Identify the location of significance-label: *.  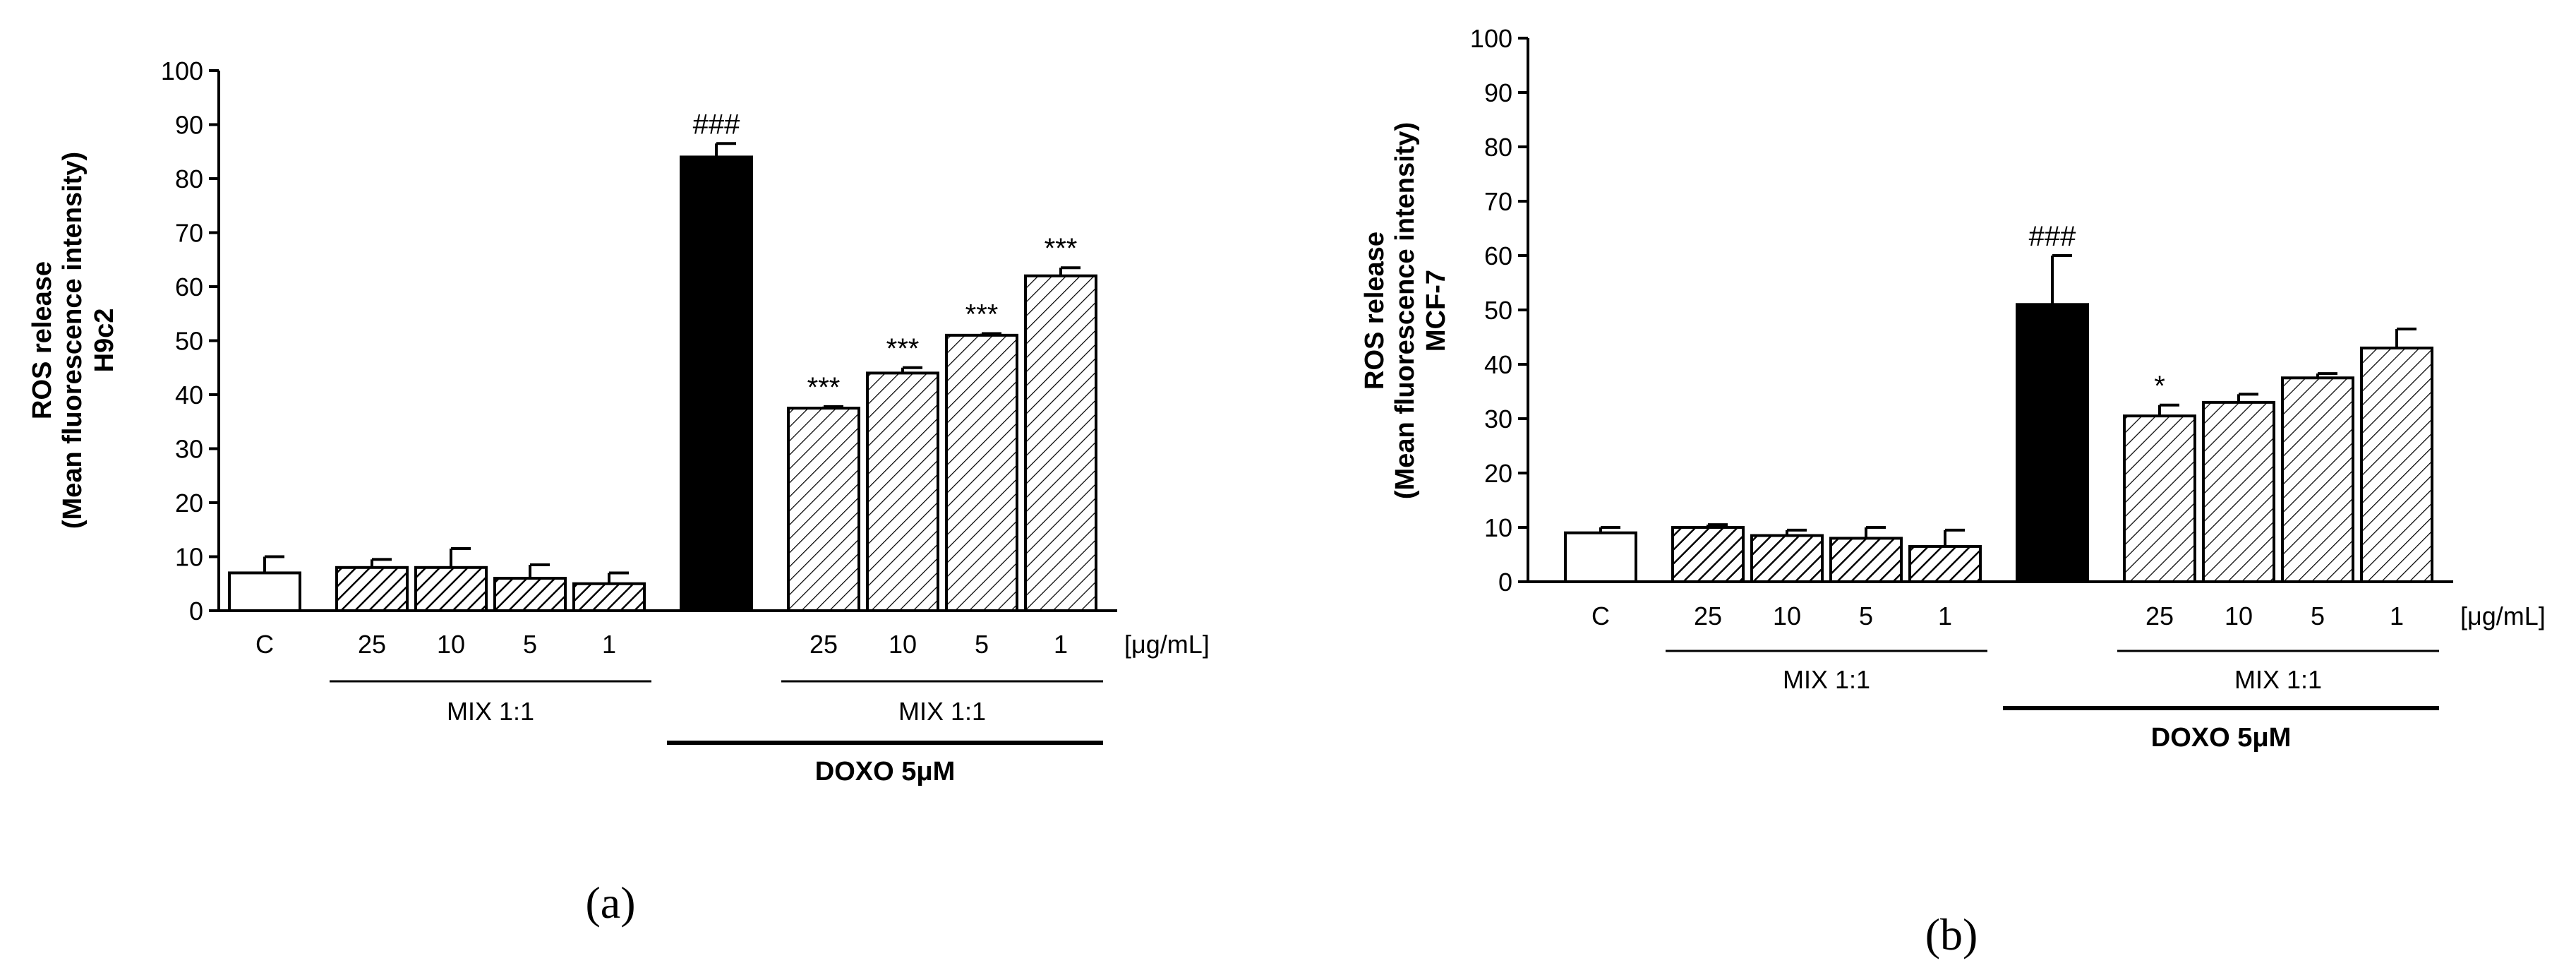
(2159, 386).